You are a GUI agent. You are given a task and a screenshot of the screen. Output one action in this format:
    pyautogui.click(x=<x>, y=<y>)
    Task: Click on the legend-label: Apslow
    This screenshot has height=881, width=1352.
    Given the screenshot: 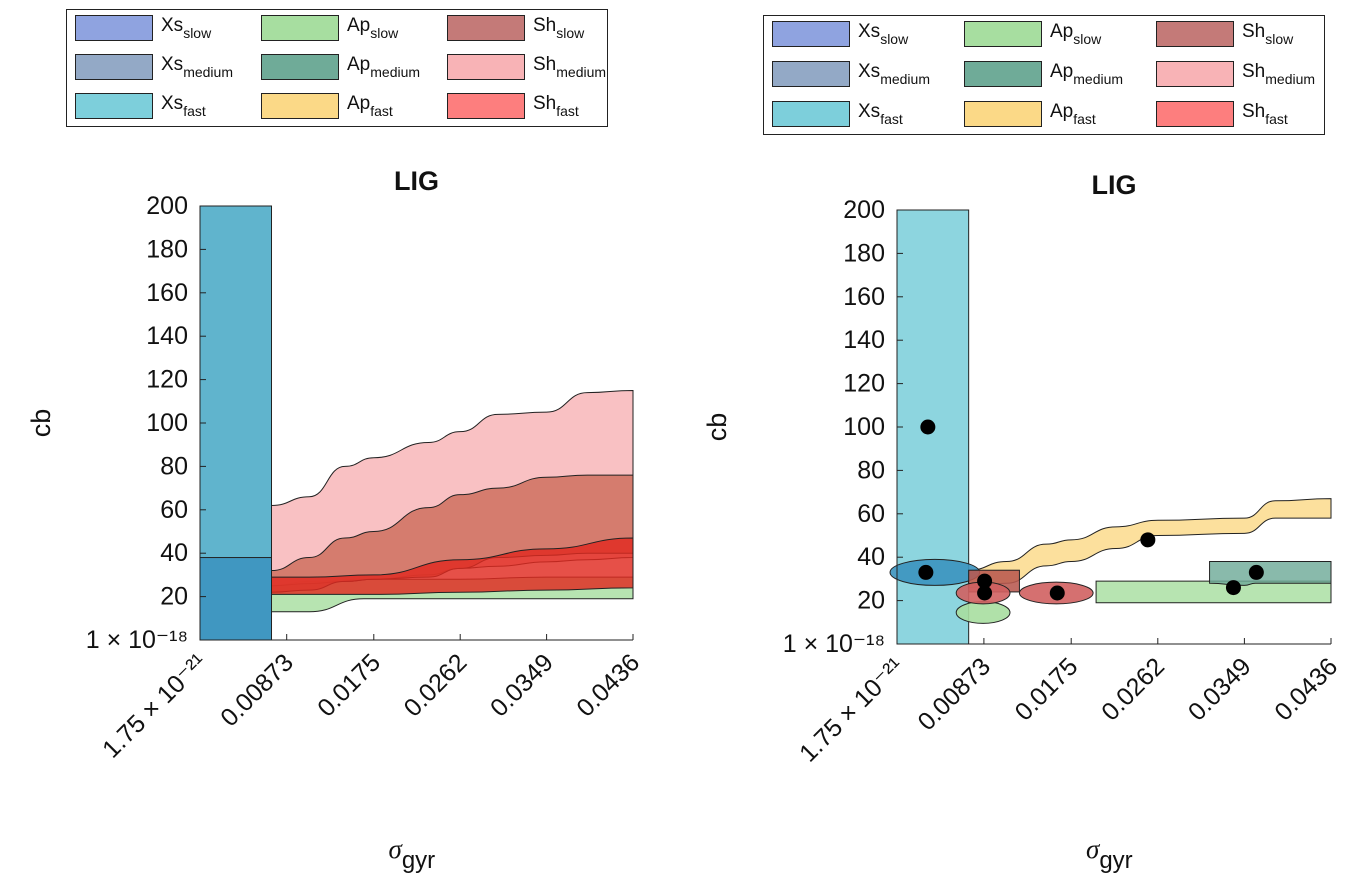 What is the action you would take?
    pyautogui.click(x=1075, y=35)
    